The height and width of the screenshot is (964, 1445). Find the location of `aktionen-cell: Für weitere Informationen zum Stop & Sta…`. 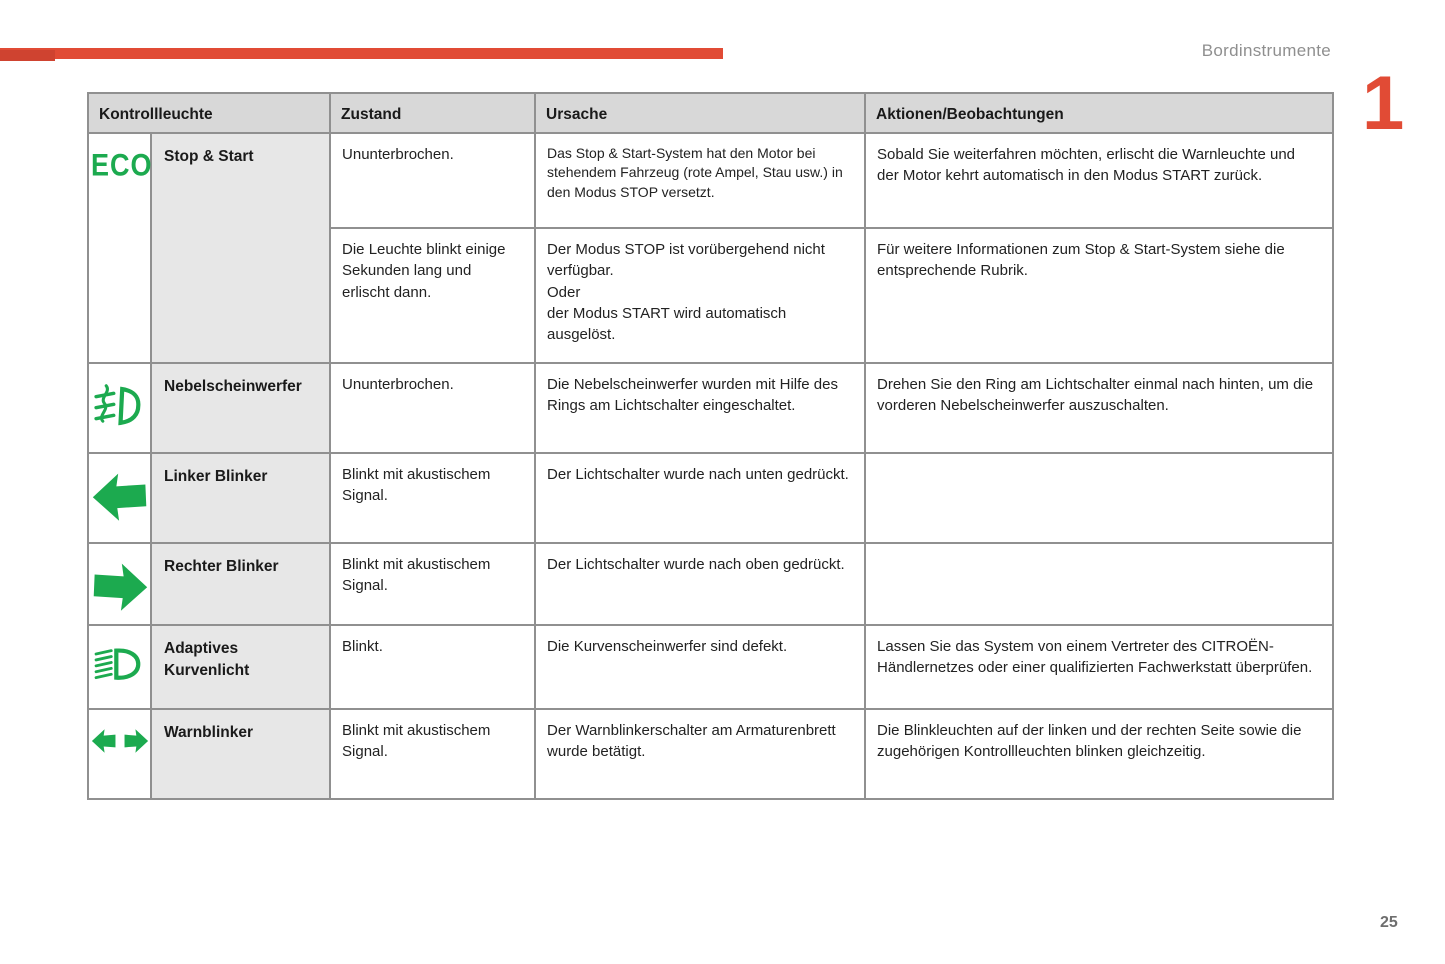

aktionen-cell: Für weitere Informationen zum Stop & Sta… is located at coordinates (1099, 295).